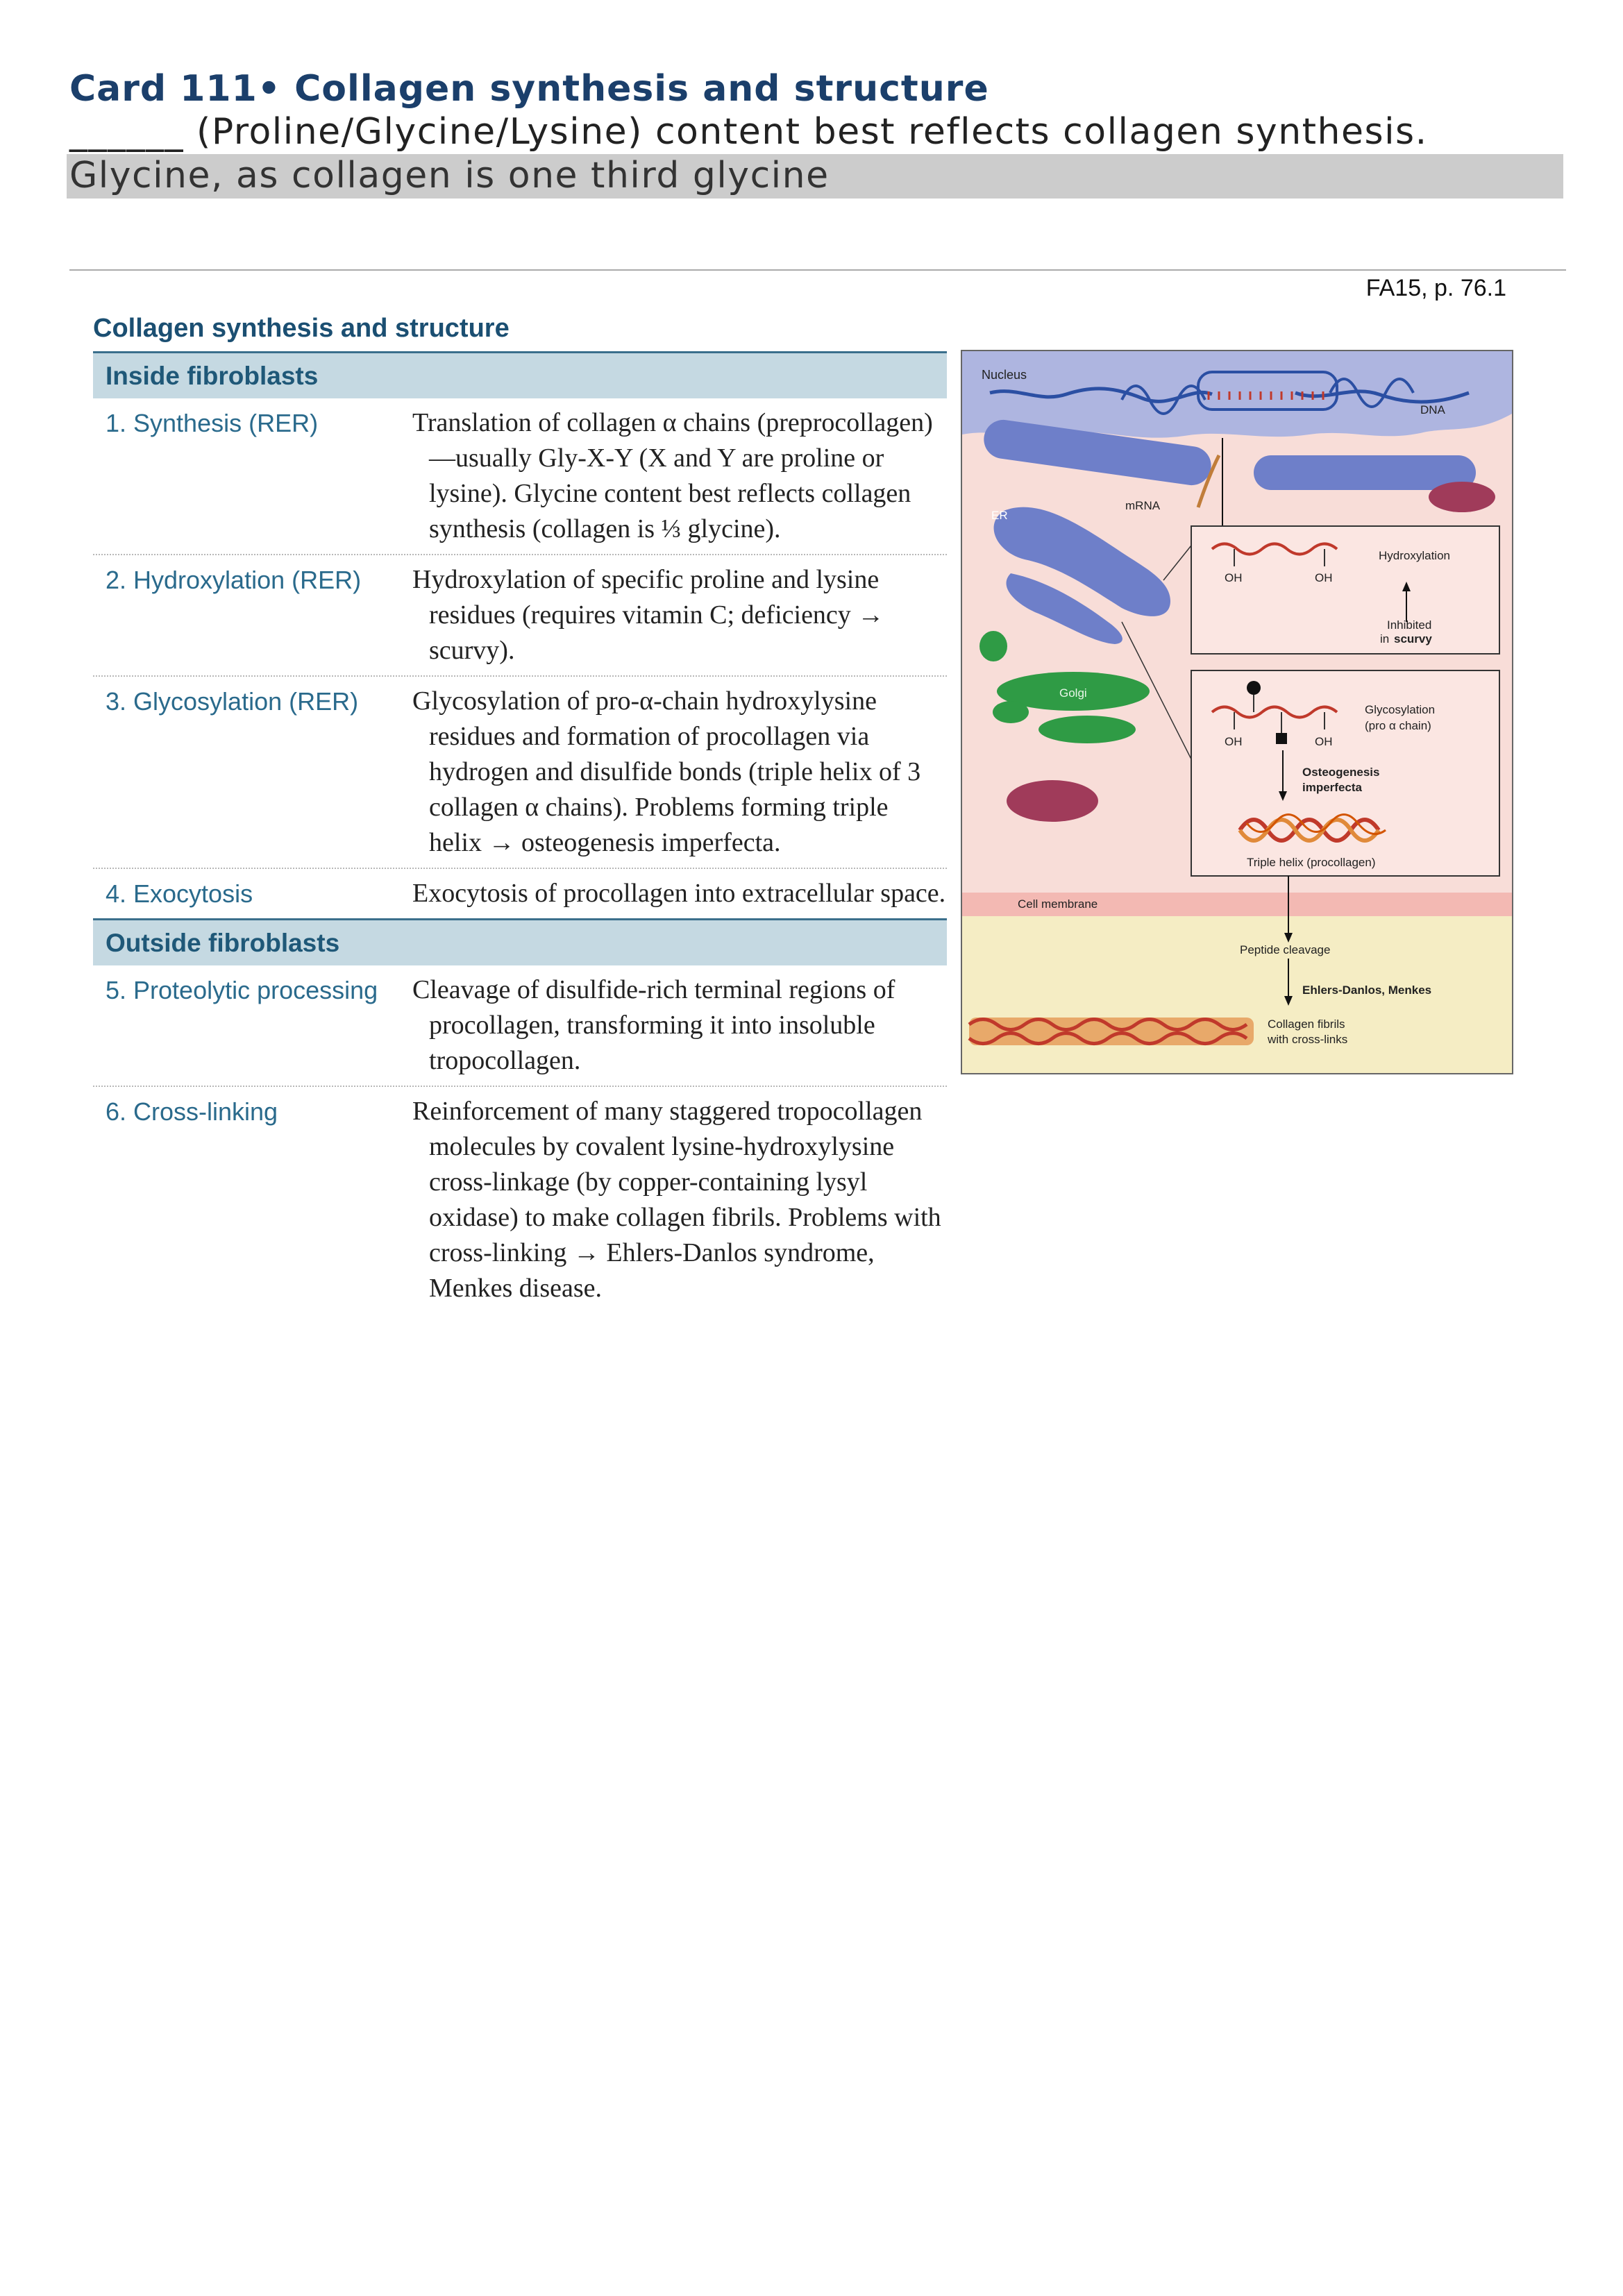 This screenshot has width=1623, height=2296. I want to click on hydroxylation-panel, so click(1345, 590).